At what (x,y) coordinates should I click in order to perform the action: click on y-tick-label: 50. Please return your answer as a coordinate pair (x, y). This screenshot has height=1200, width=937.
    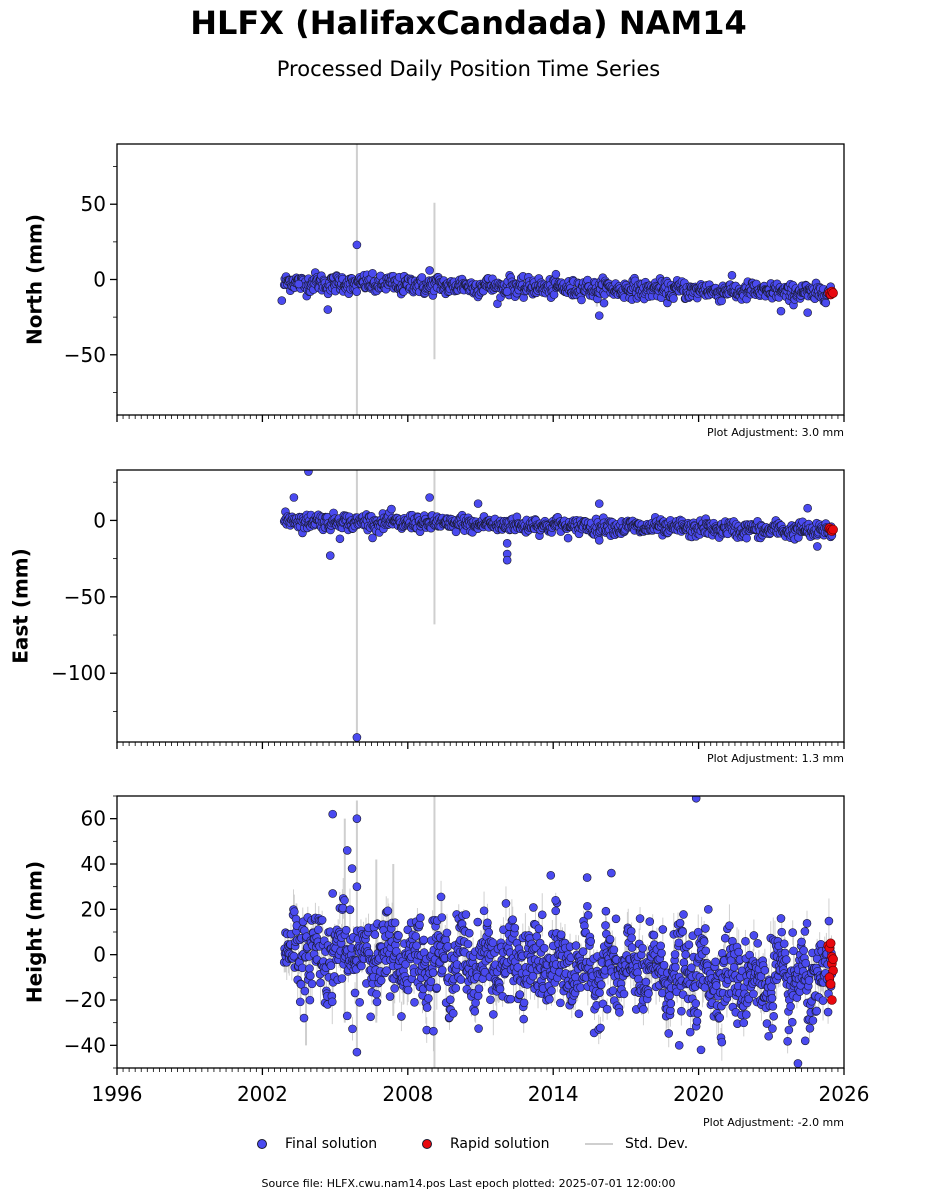
    Looking at the image, I should click on (93, 204).